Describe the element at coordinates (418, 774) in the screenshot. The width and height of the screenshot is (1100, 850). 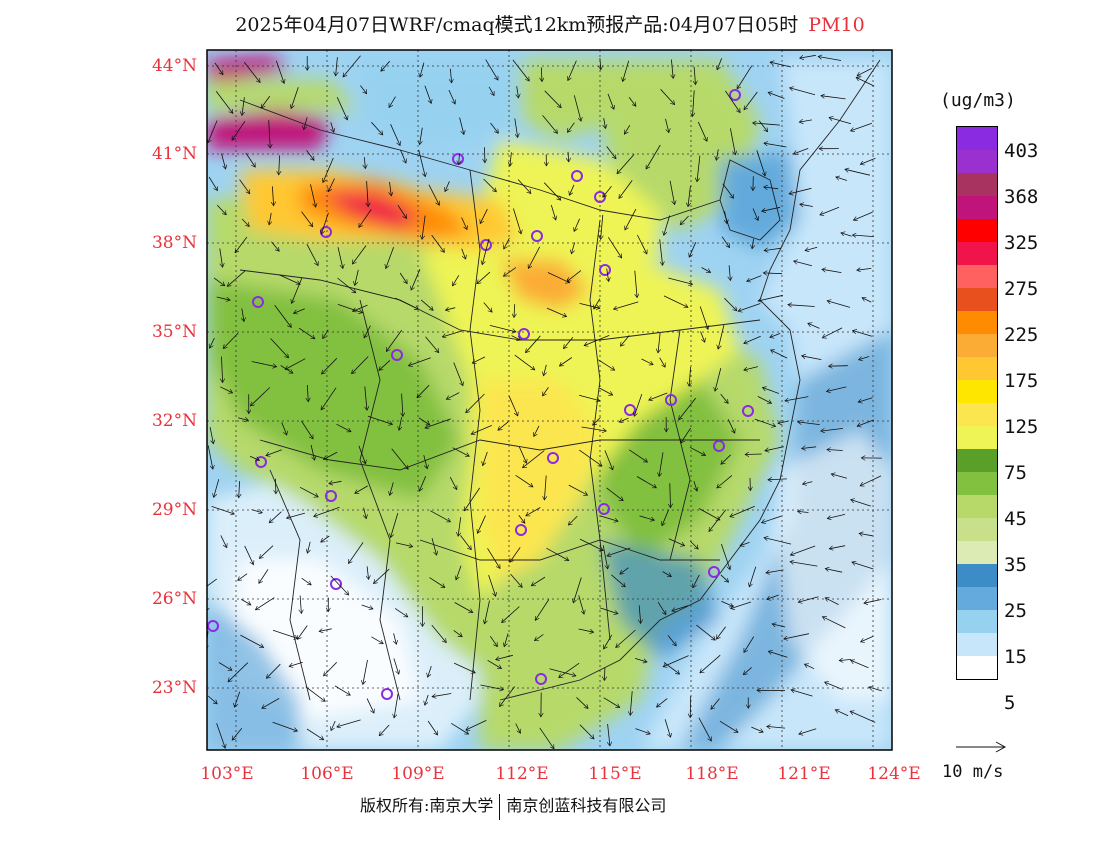
I see `lon-label-109: 109°E` at that location.